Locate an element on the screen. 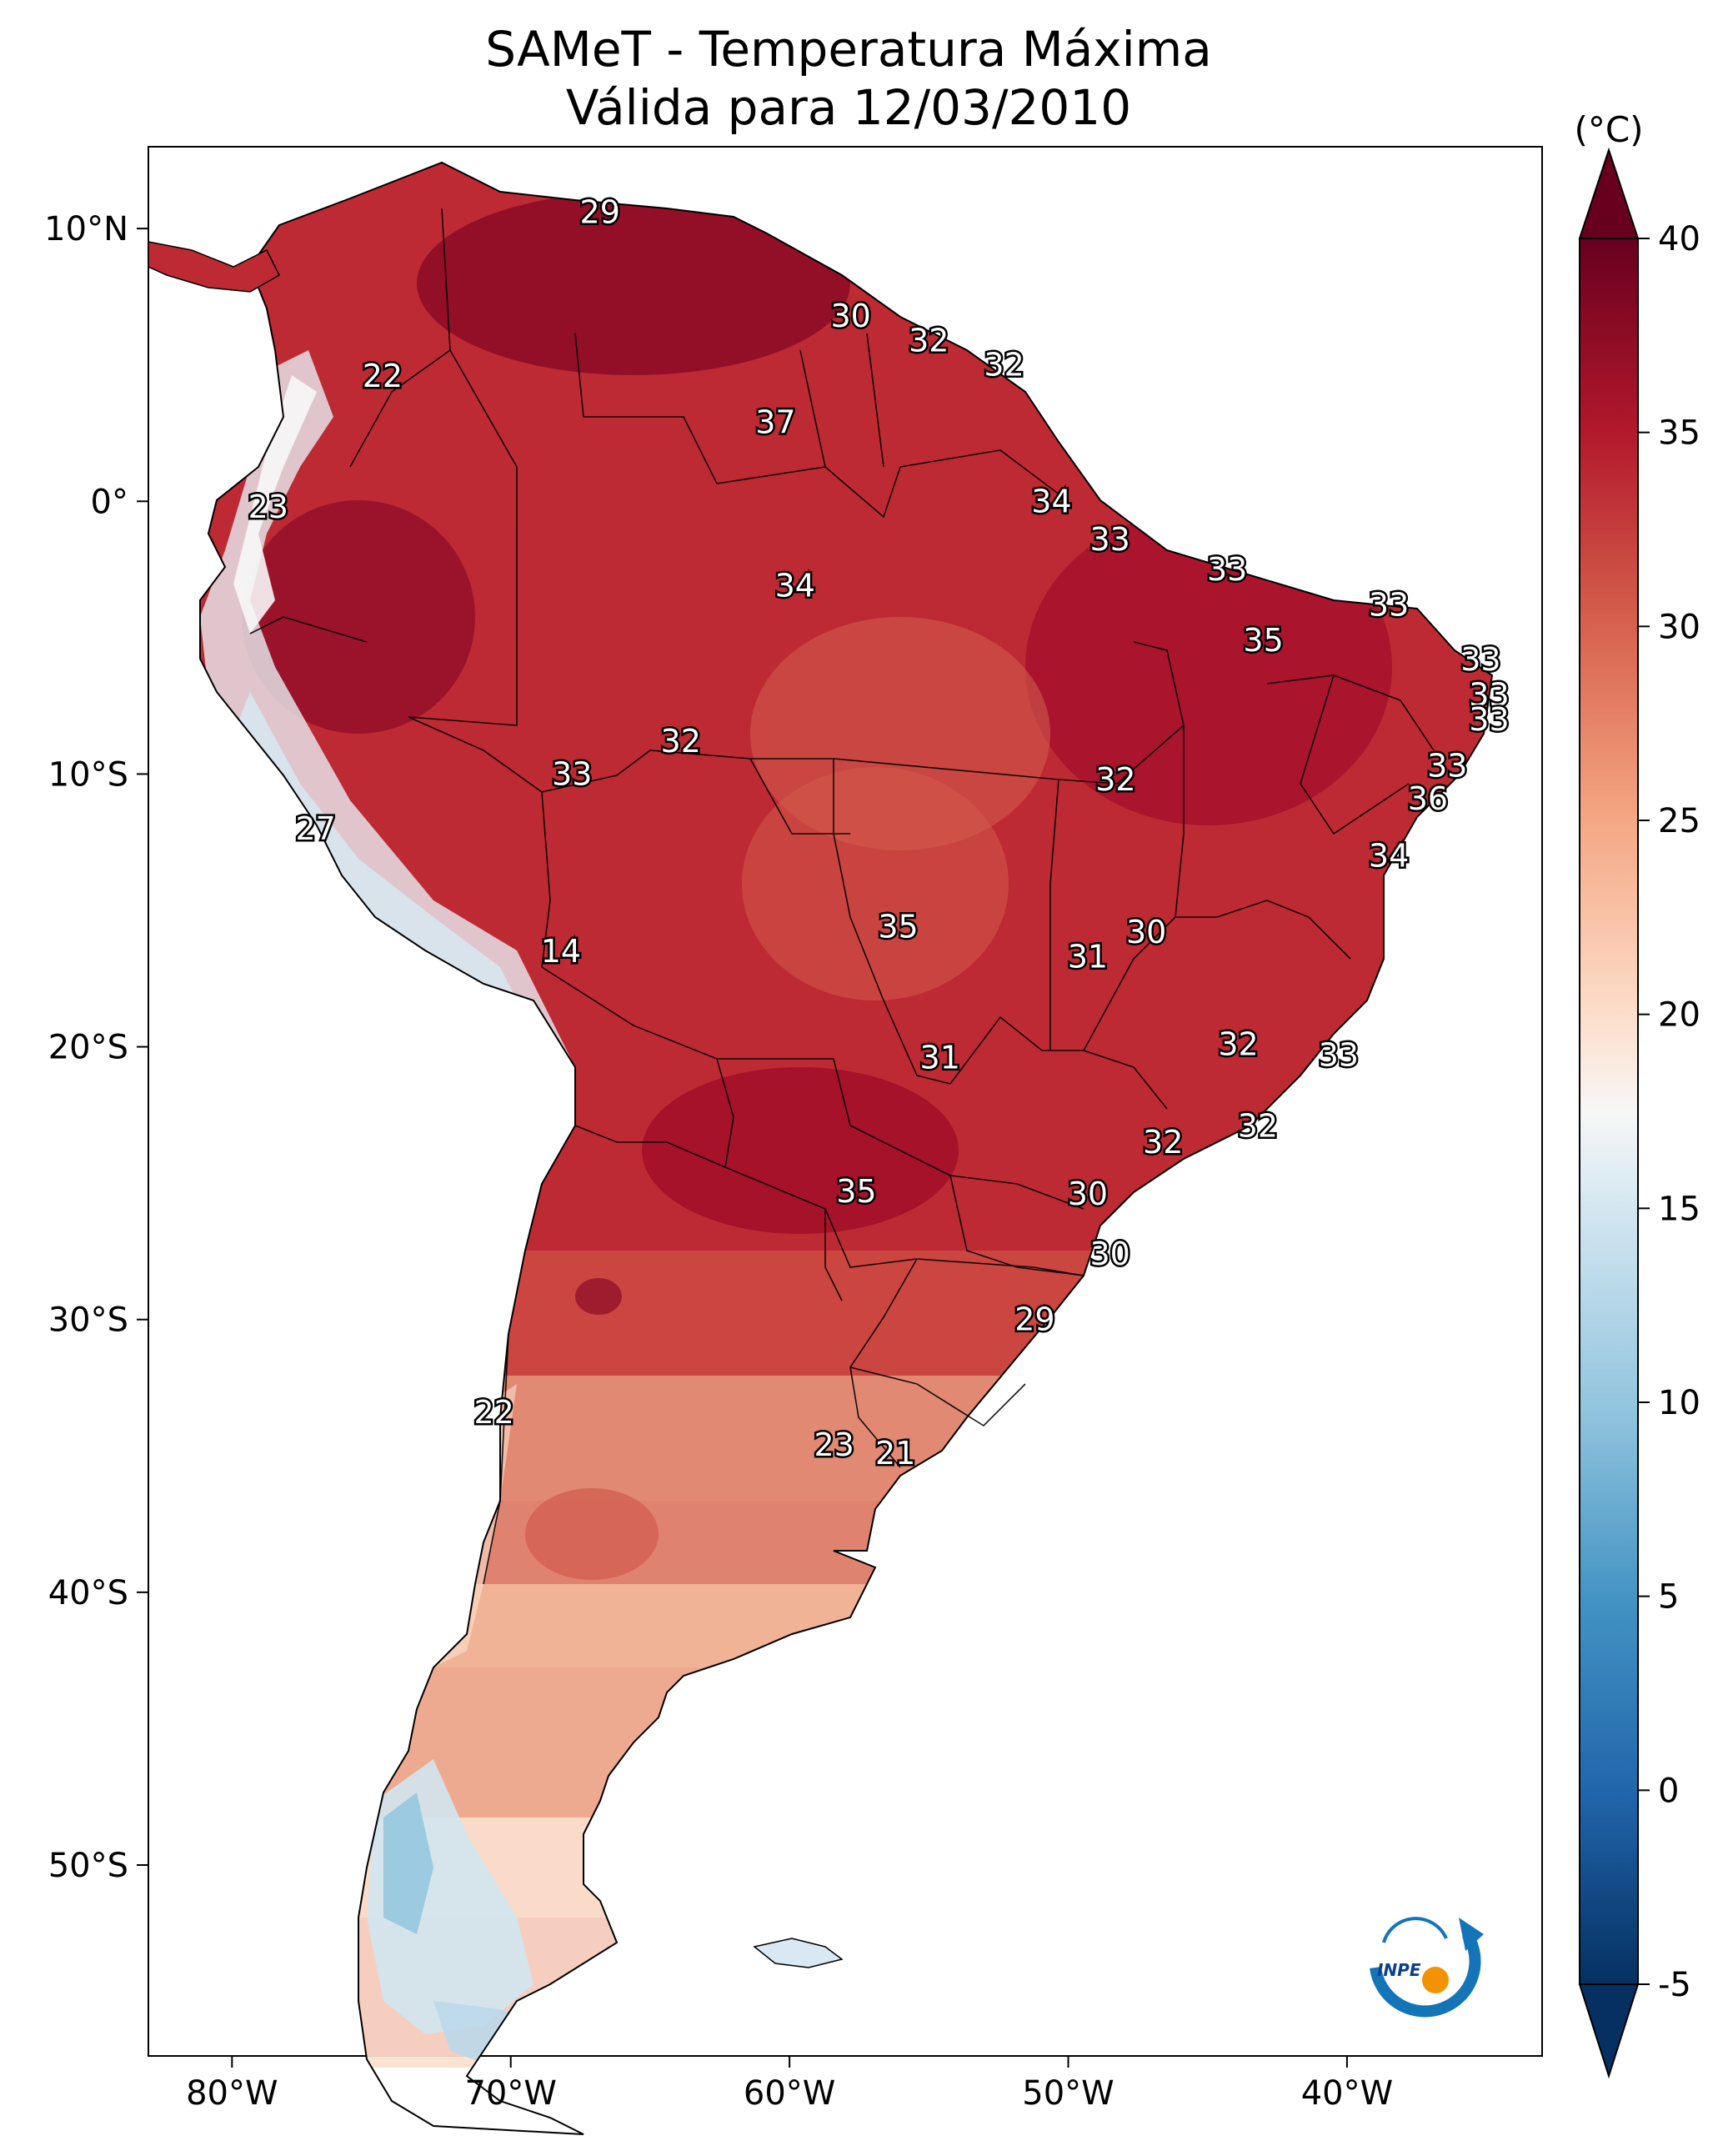  y-tick-label: 30°S is located at coordinates (88, 1320).